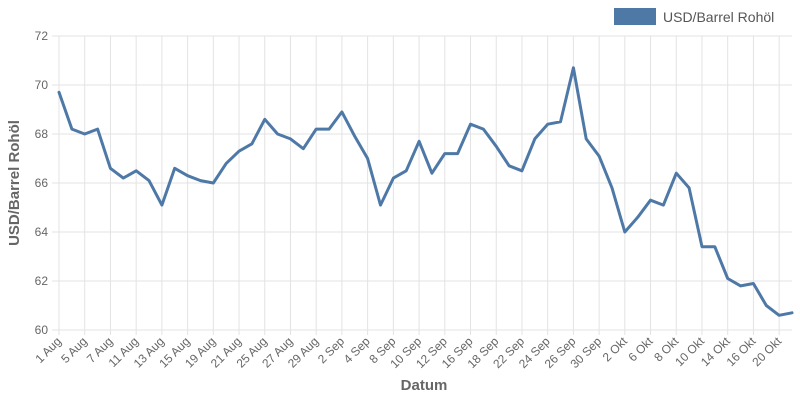  I want to click on legend: USD/Barrel Rohöl, so click(694, 16).